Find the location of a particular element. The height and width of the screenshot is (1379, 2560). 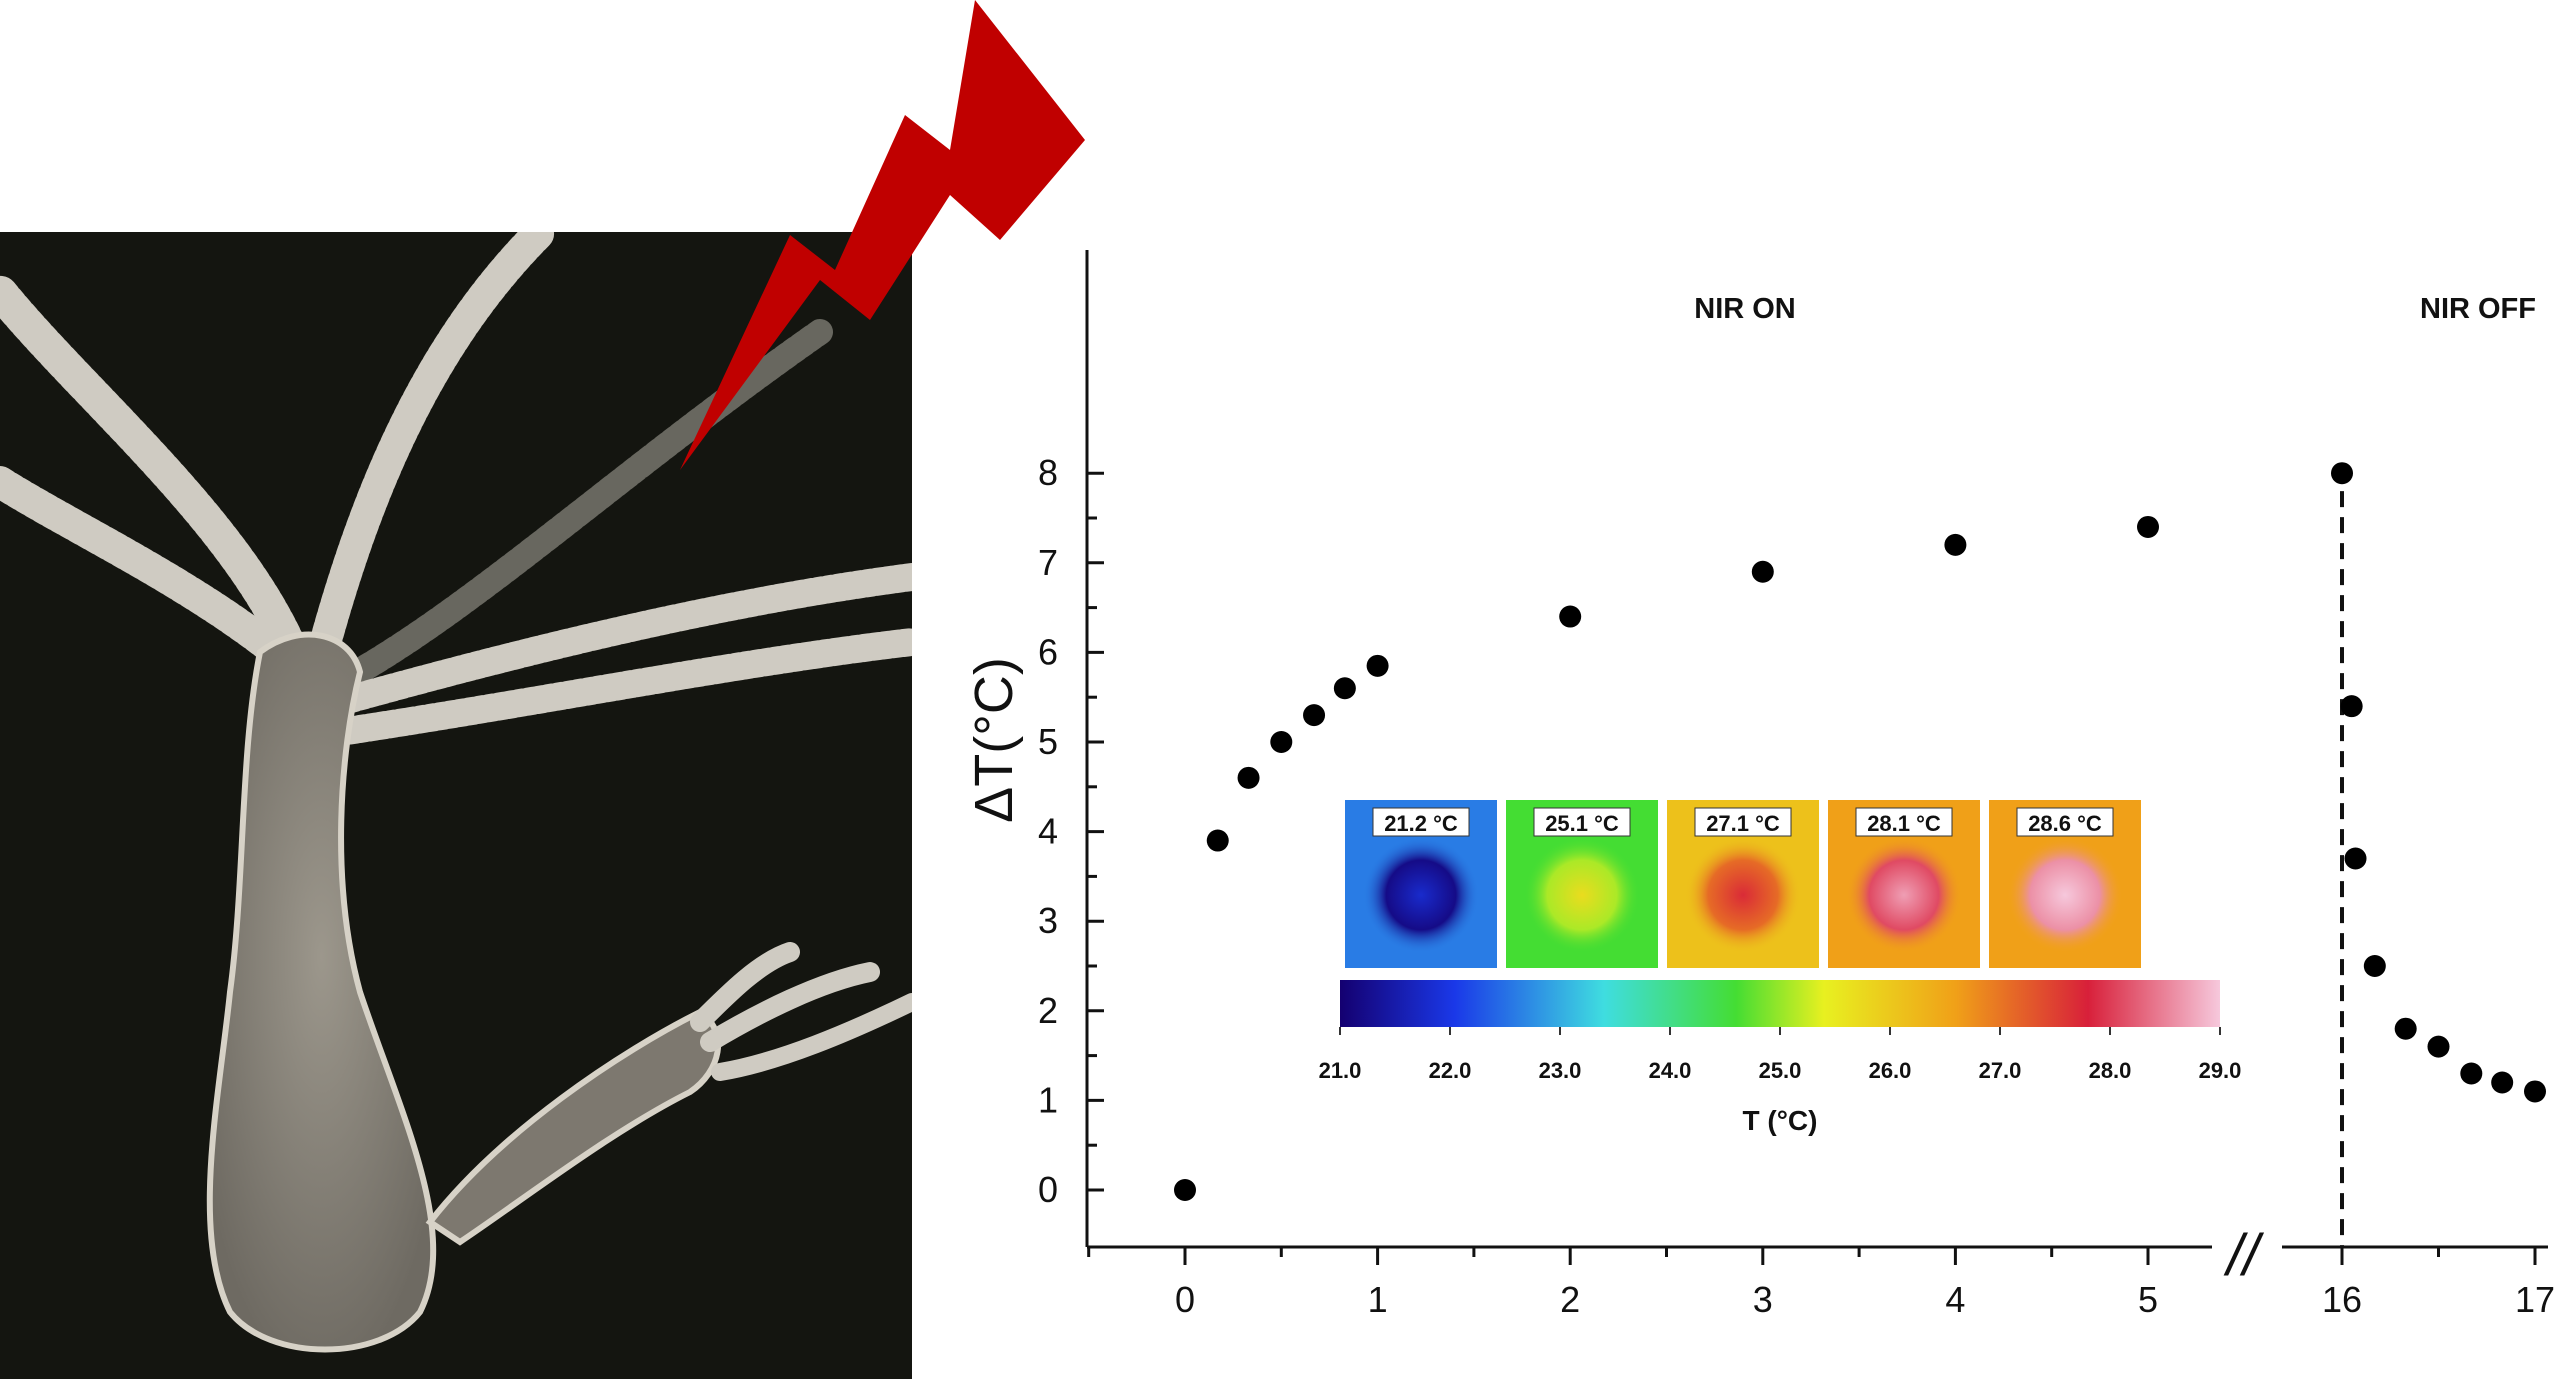

colorbar-tick-label: 26.0 is located at coordinates (1890, 1070).